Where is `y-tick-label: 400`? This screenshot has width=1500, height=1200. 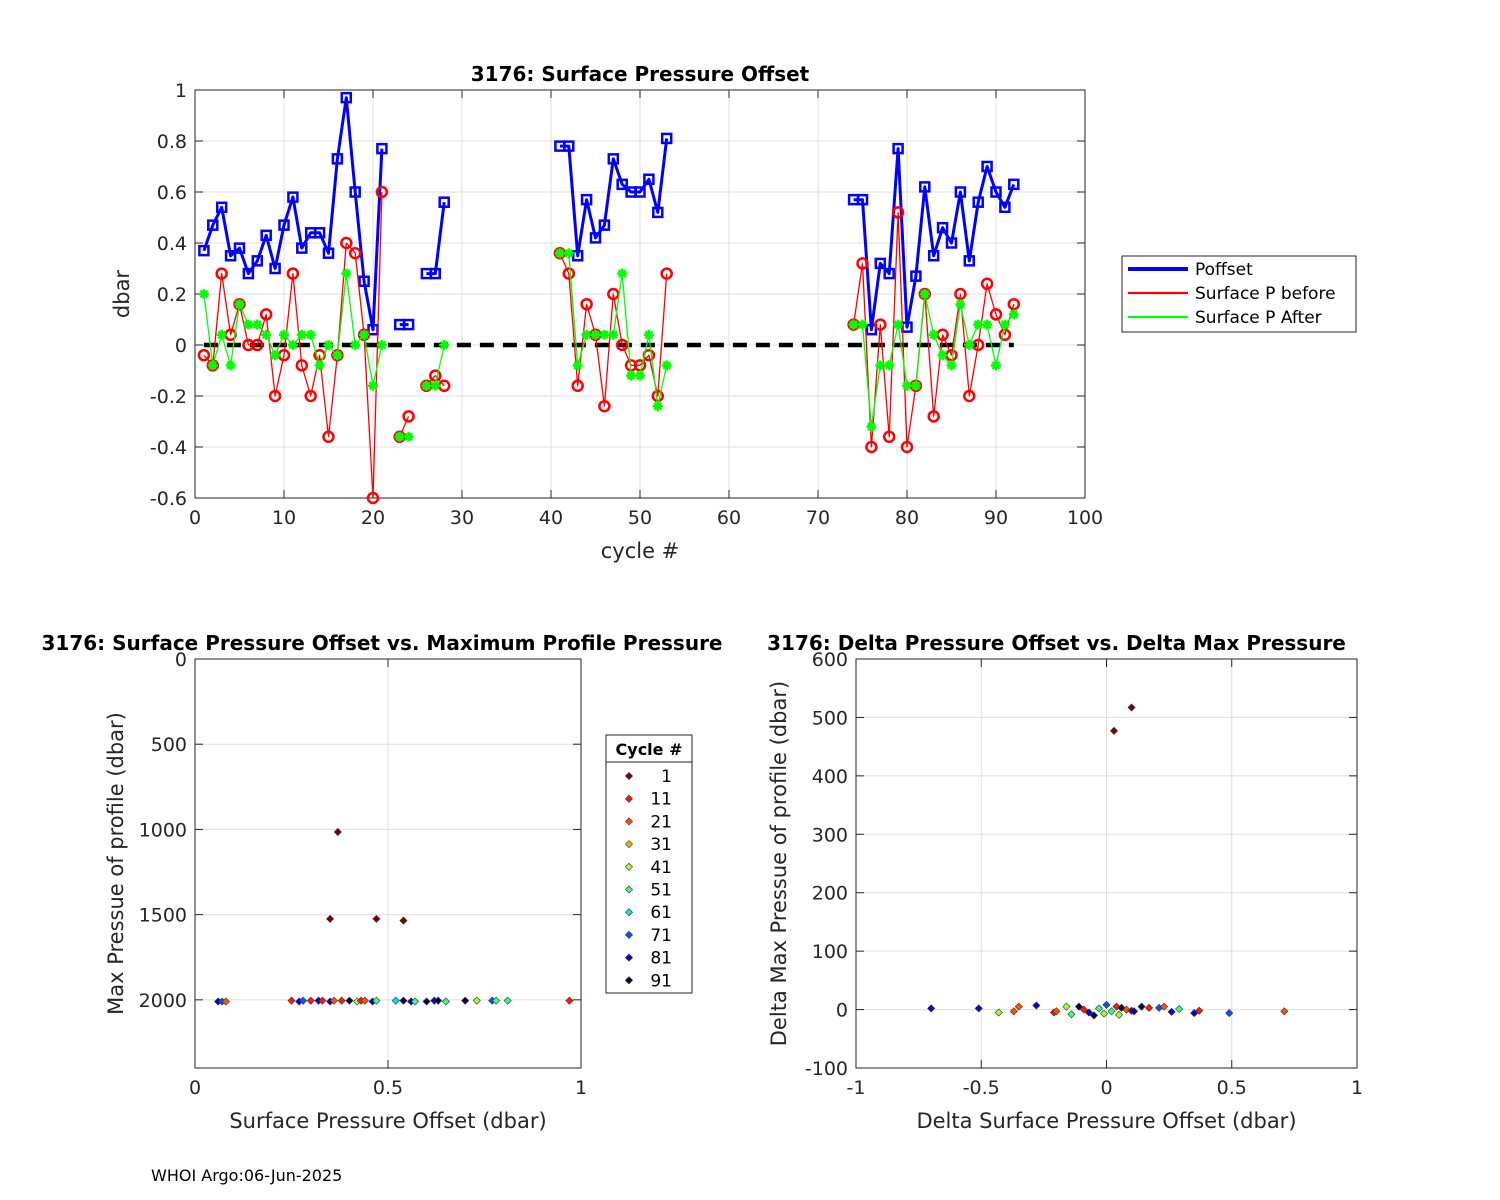 y-tick-label: 400 is located at coordinates (830, 777).